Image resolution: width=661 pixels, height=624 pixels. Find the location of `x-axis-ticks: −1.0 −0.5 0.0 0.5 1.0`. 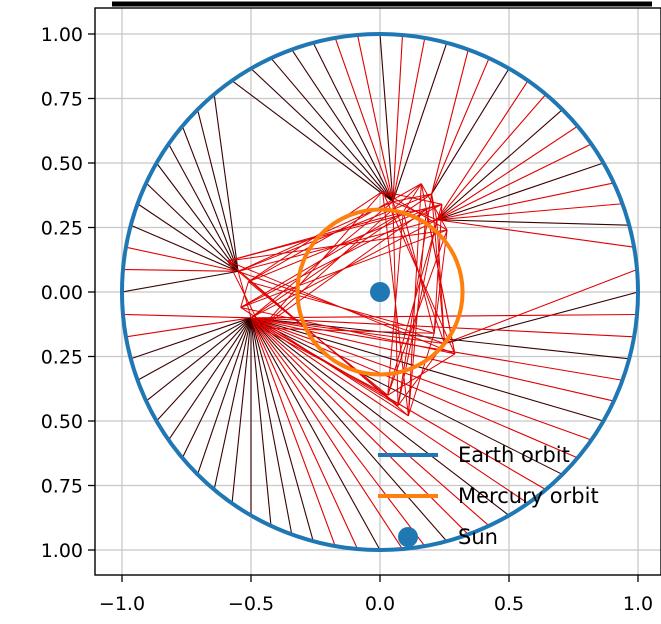

x-axis-ticks: −1.0 −0.5 0.0 0.5 1.0 is located at coordinates (376, 595).